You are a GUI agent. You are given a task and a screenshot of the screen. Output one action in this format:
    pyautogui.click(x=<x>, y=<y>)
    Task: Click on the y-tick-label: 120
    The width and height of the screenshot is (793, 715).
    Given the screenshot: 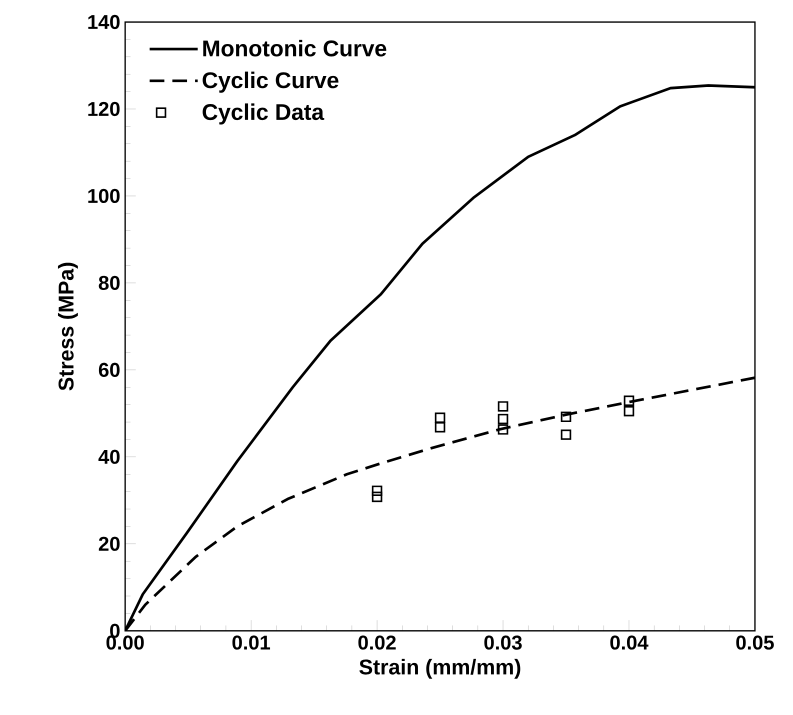 What is the action you would take?
    pyautogui.click(x=104, y=109)
    